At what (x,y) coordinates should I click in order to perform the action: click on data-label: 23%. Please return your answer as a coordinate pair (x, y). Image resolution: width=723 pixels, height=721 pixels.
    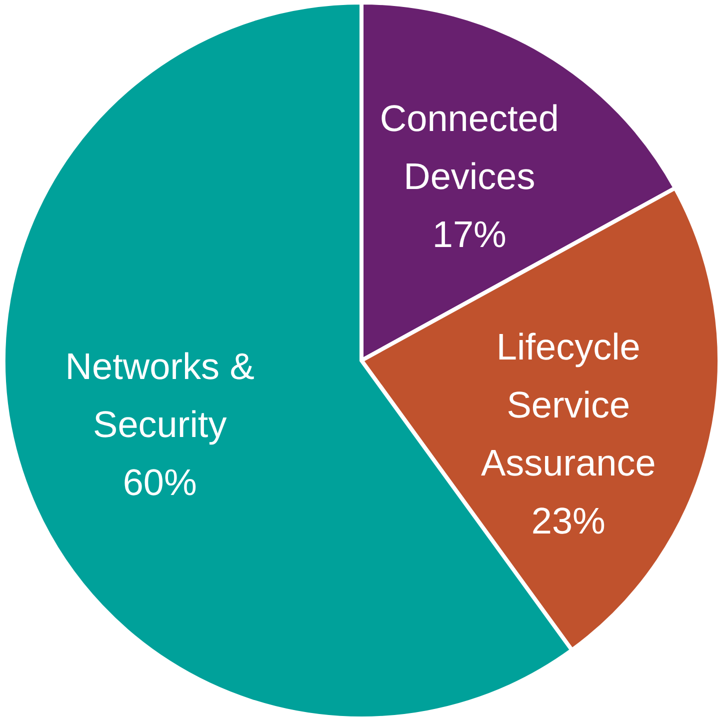
    Looking at the image, I should click on (568, 521).